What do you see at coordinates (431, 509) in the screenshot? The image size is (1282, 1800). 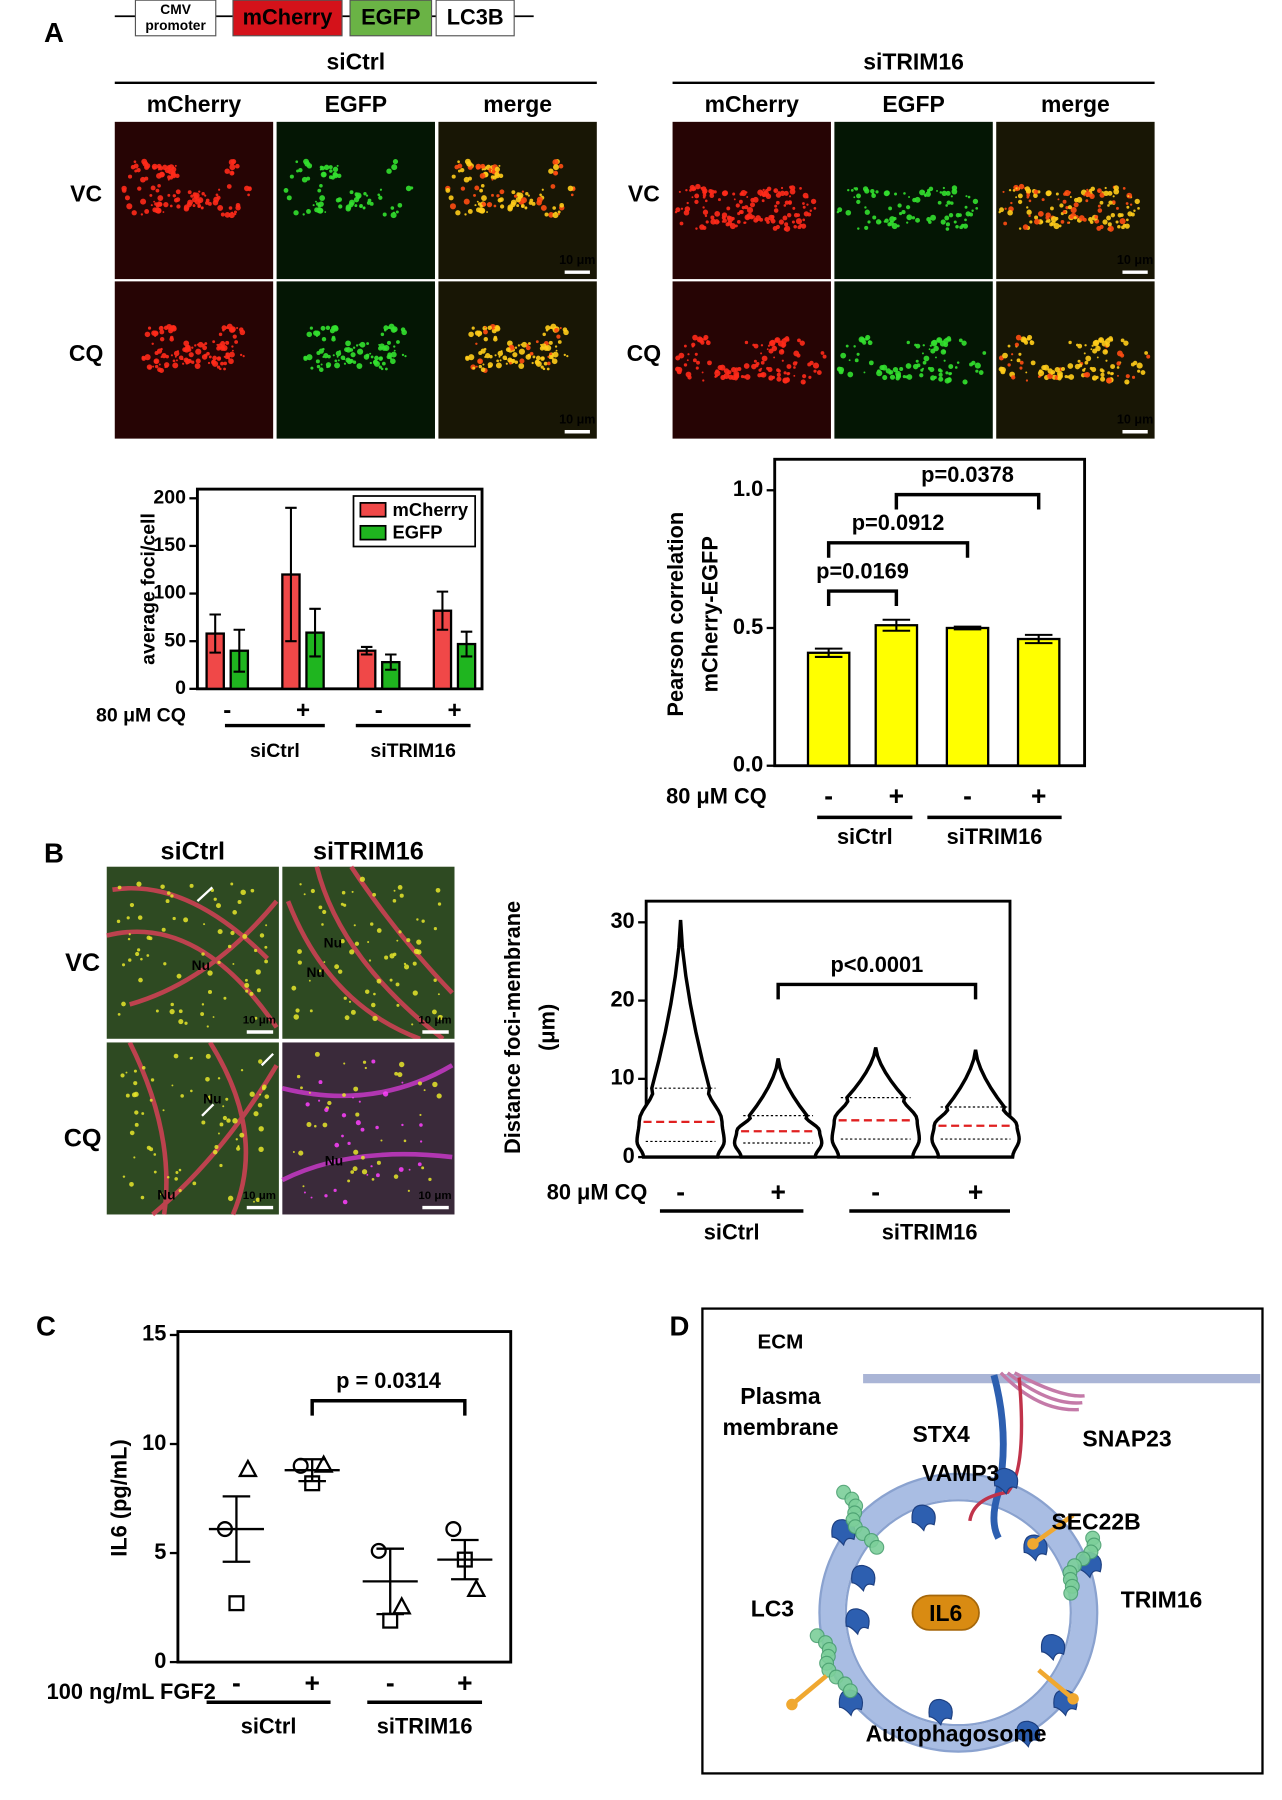 I see `legend-label: mCherry` at bounding box center [431, 509].